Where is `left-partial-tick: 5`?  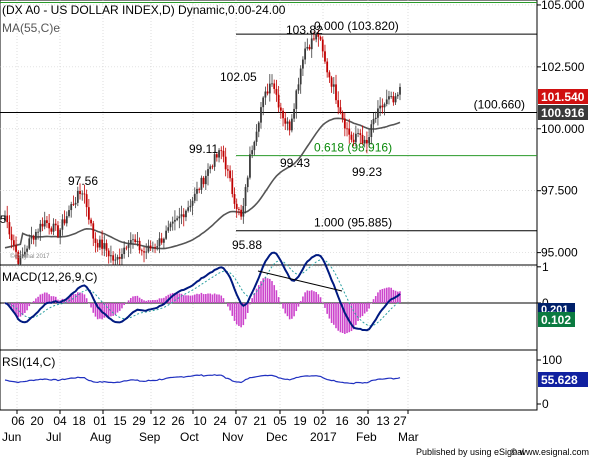 left-partial-tick: 5 is located at coordinates (3, 220).